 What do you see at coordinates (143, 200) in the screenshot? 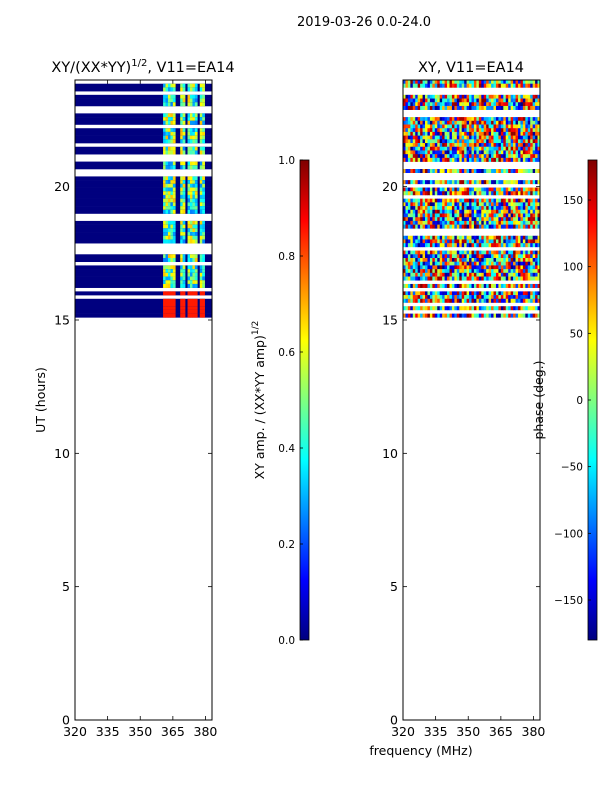
I see `heatmap-cells` at bounding box center [143, 200].